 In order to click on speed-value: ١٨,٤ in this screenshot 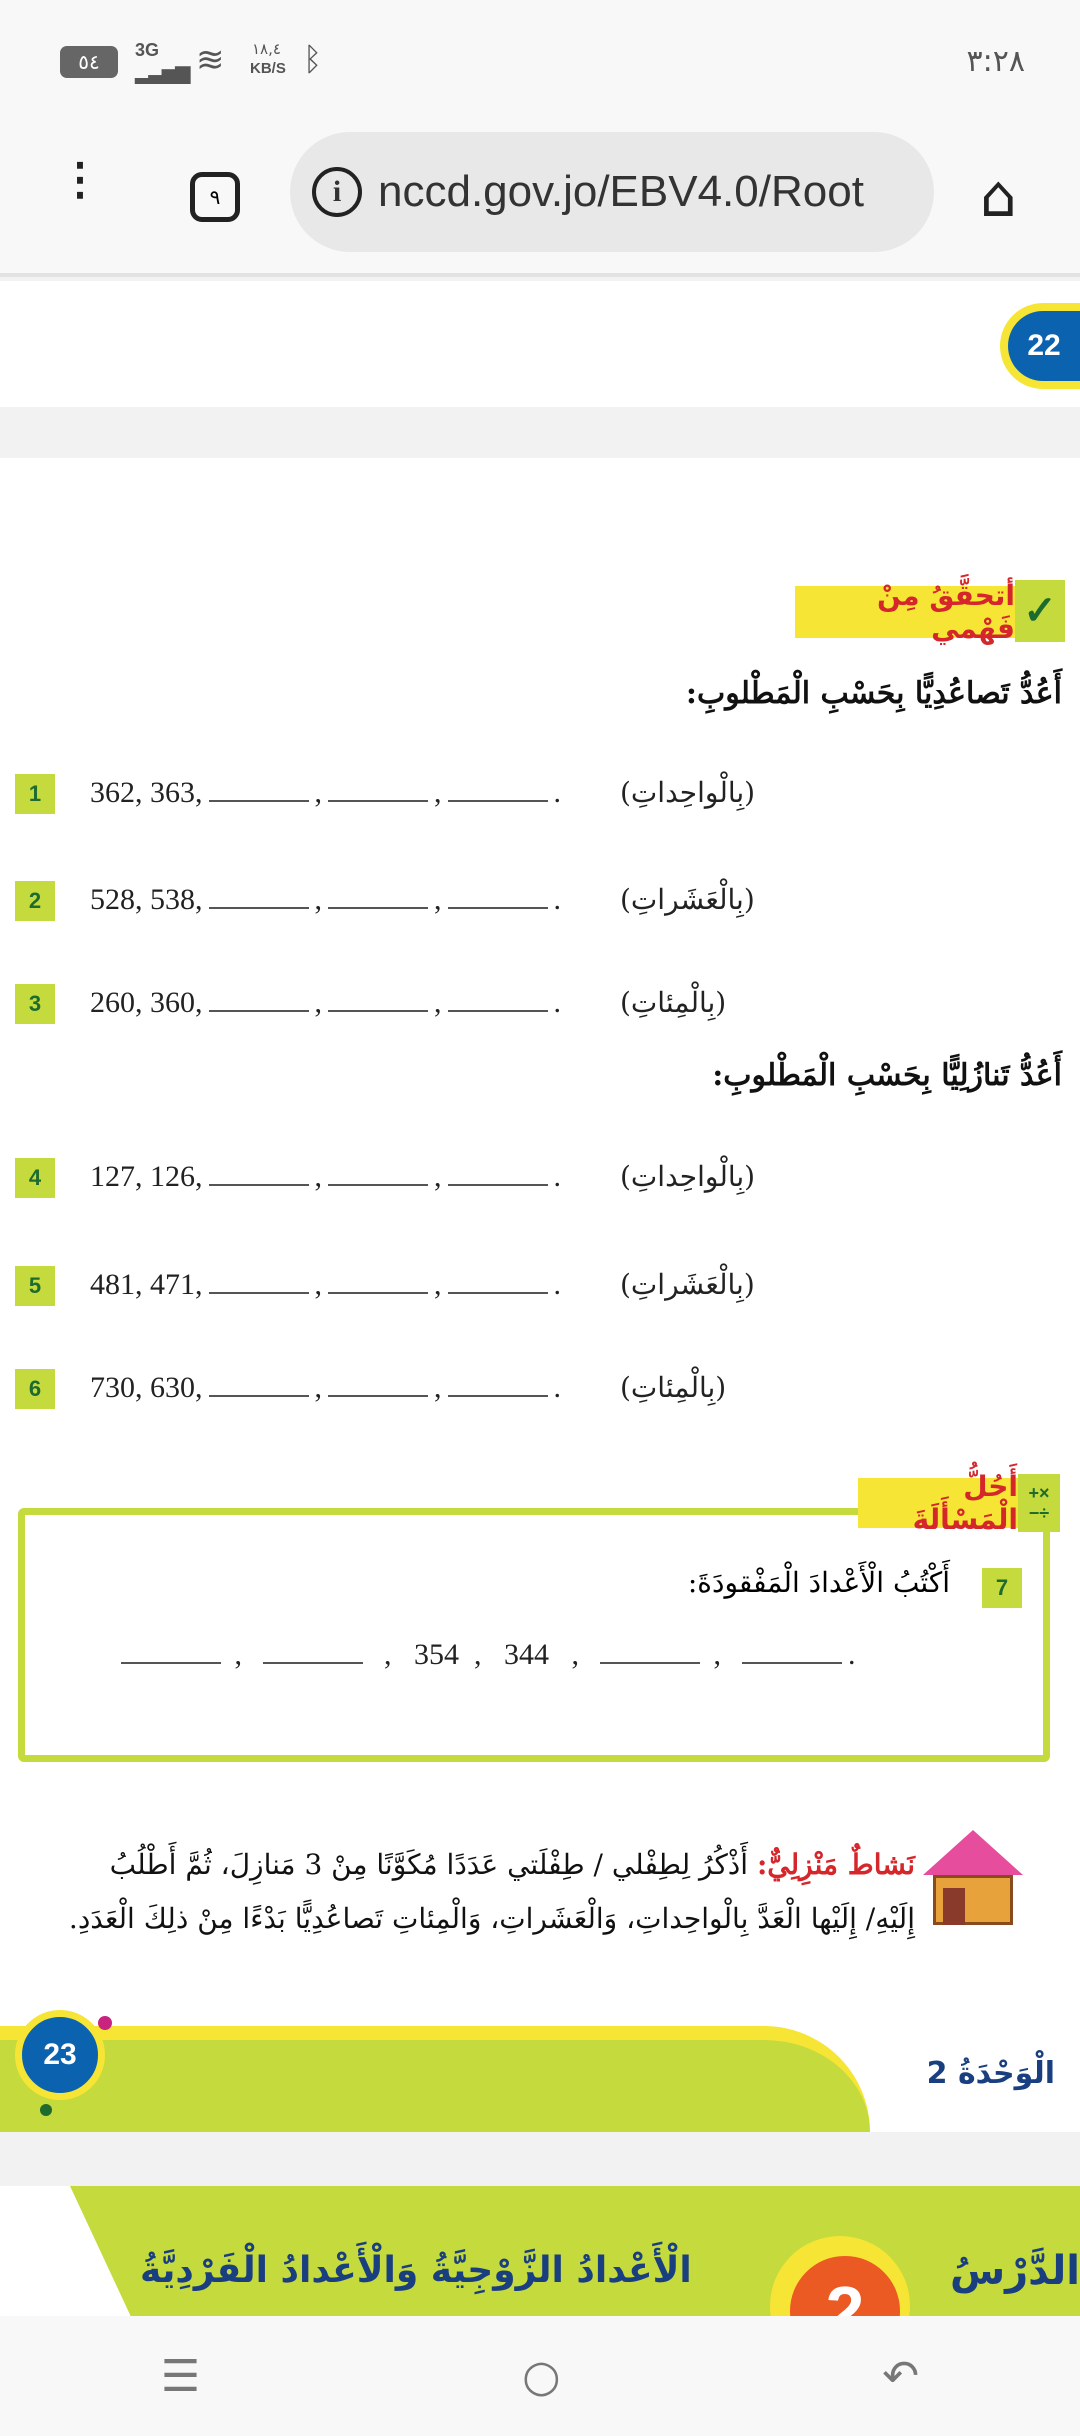, I will do `click(266, 49)`.